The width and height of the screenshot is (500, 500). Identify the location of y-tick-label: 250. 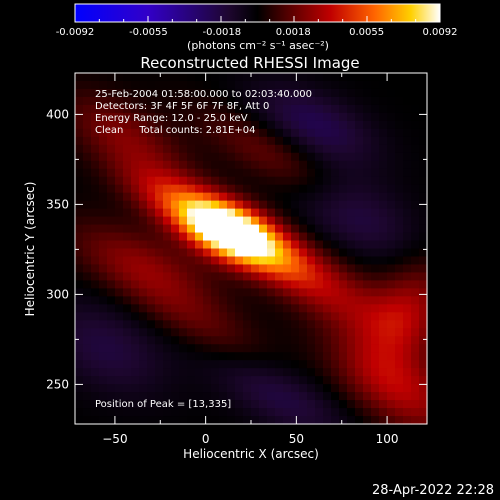
(57, 384).